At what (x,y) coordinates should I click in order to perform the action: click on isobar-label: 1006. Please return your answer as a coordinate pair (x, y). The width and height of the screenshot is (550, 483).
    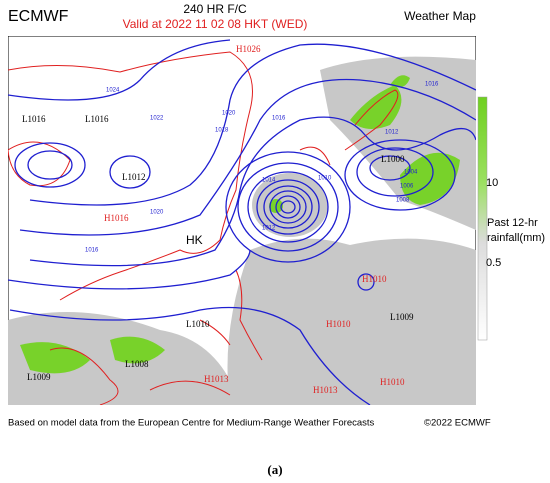
    Looking at the image, I should click on (407, 187).